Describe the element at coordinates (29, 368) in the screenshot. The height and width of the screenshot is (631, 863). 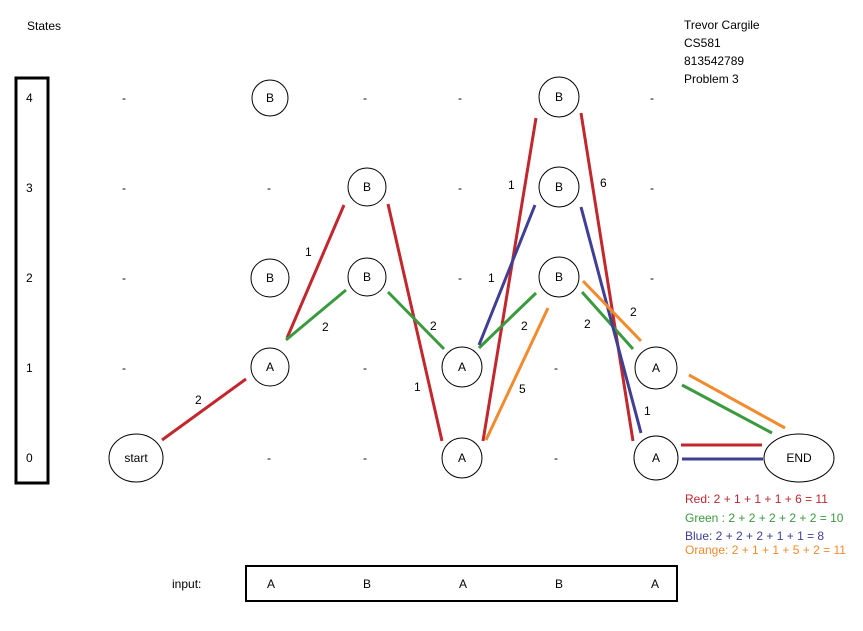
I see `state-label-1: 1` at that location.